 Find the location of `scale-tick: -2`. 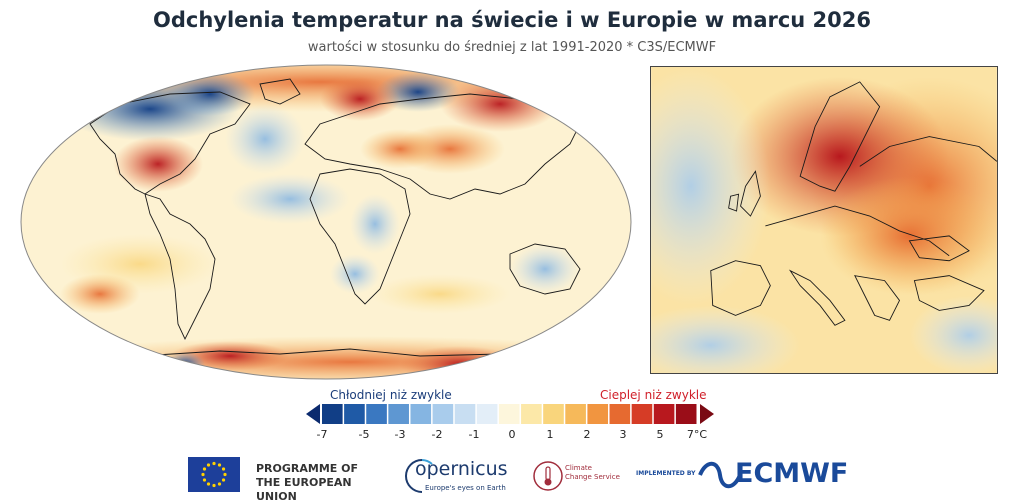

scale-tick: -2 is located at coordinates (437, 434).